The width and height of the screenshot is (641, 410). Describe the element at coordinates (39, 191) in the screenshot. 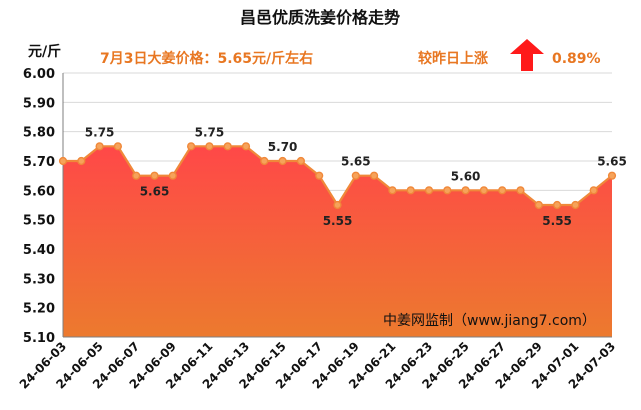

I see `y-tick-label: 5.60` at that location.